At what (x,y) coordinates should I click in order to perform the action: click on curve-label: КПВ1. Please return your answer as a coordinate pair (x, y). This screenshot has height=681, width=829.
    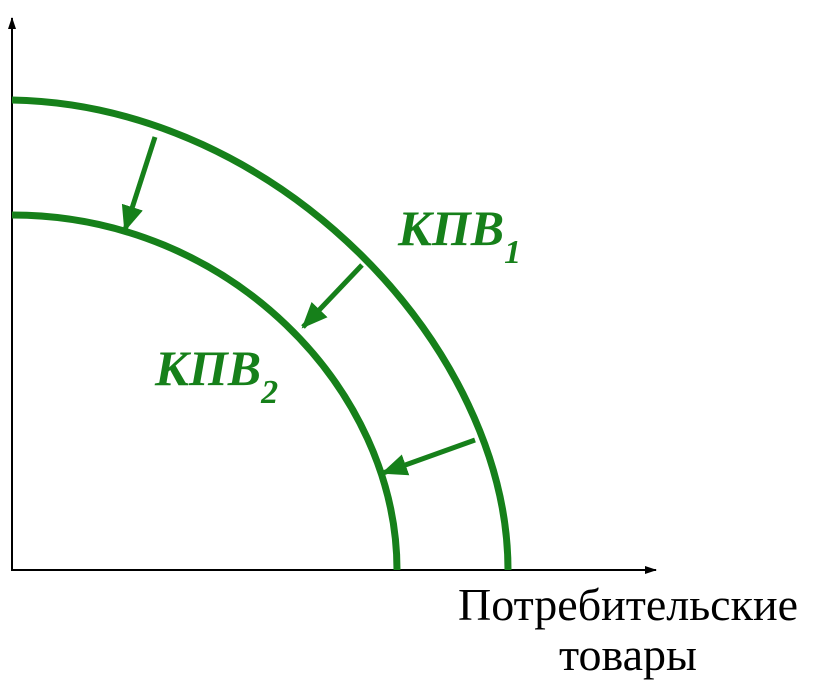
    Looking at the image, I should click on (459, 235).